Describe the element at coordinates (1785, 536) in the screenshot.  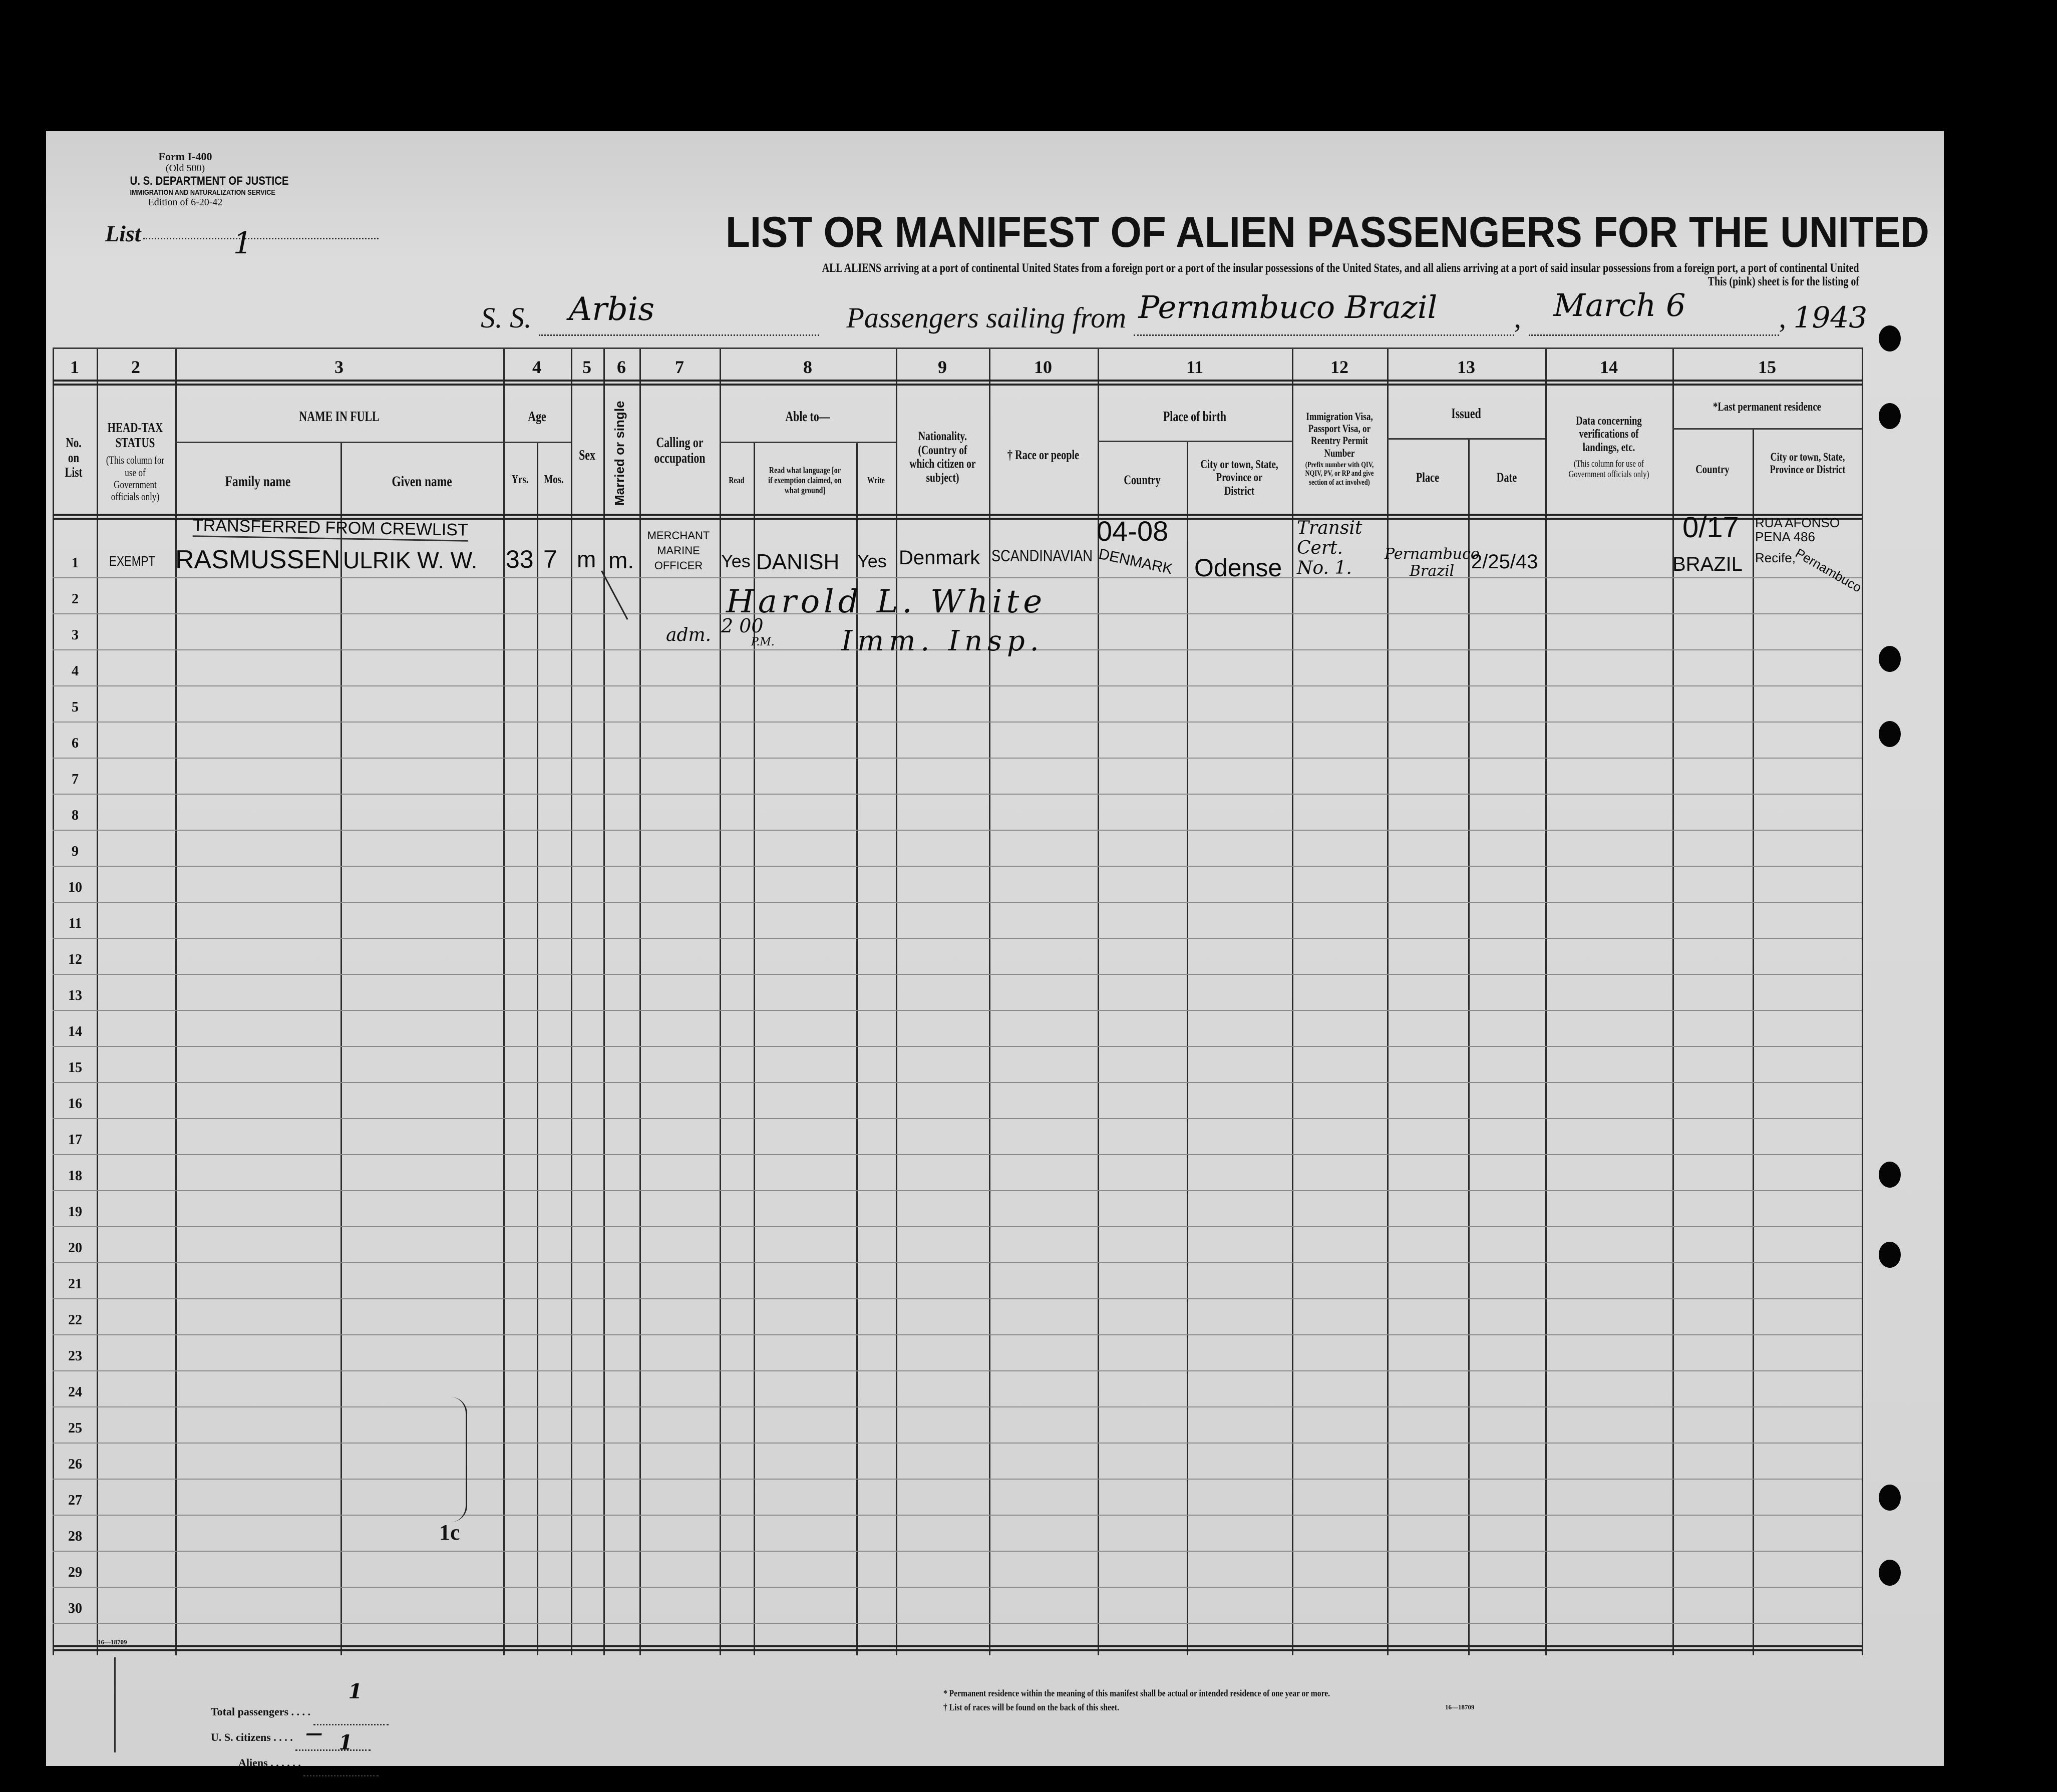
I see `residence-city-line: PENA 486` at that location.